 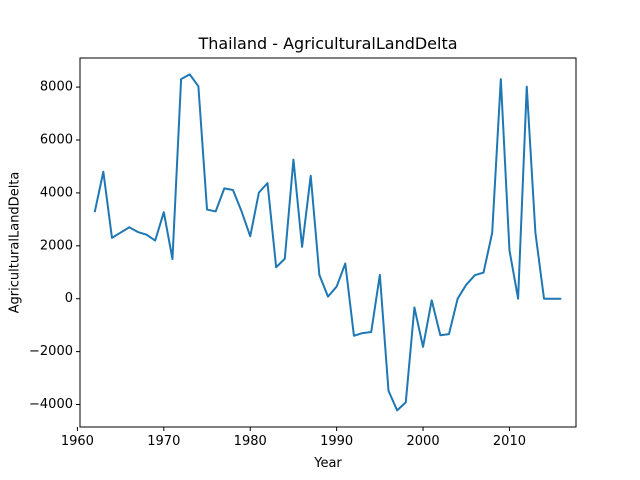 I want to click on y-axis-ticks: −4000 −2000 0 2000 4000 6000 8000, so click(x=54, y=246).